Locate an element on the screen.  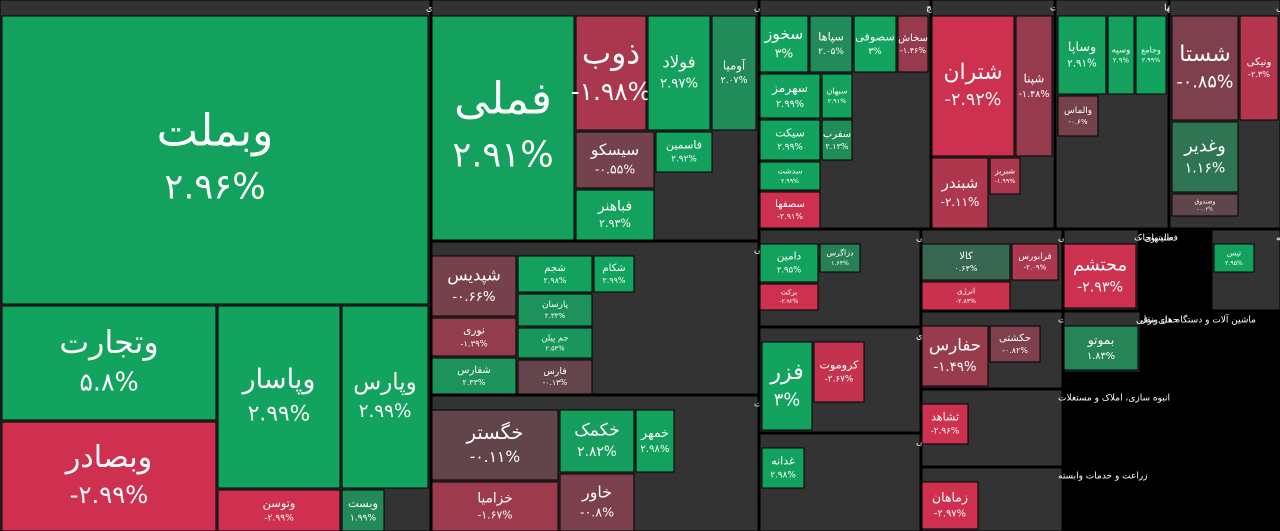
tile-name: وجامع is located at coordinates (1151, 50).